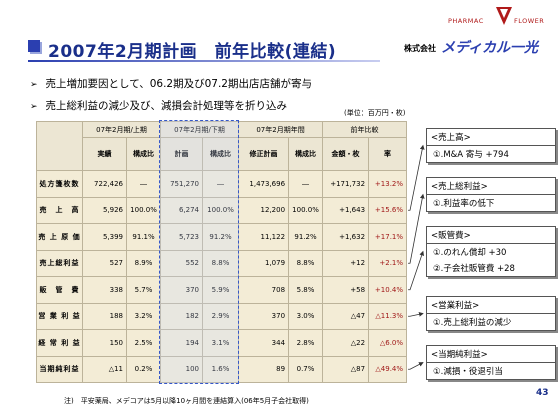 The width and height of the screenshot is (560, 420). I want to click on bullet: ➢ 売上総利益の減少及び、減損会計処理等を折り込み, so click(158, 105).